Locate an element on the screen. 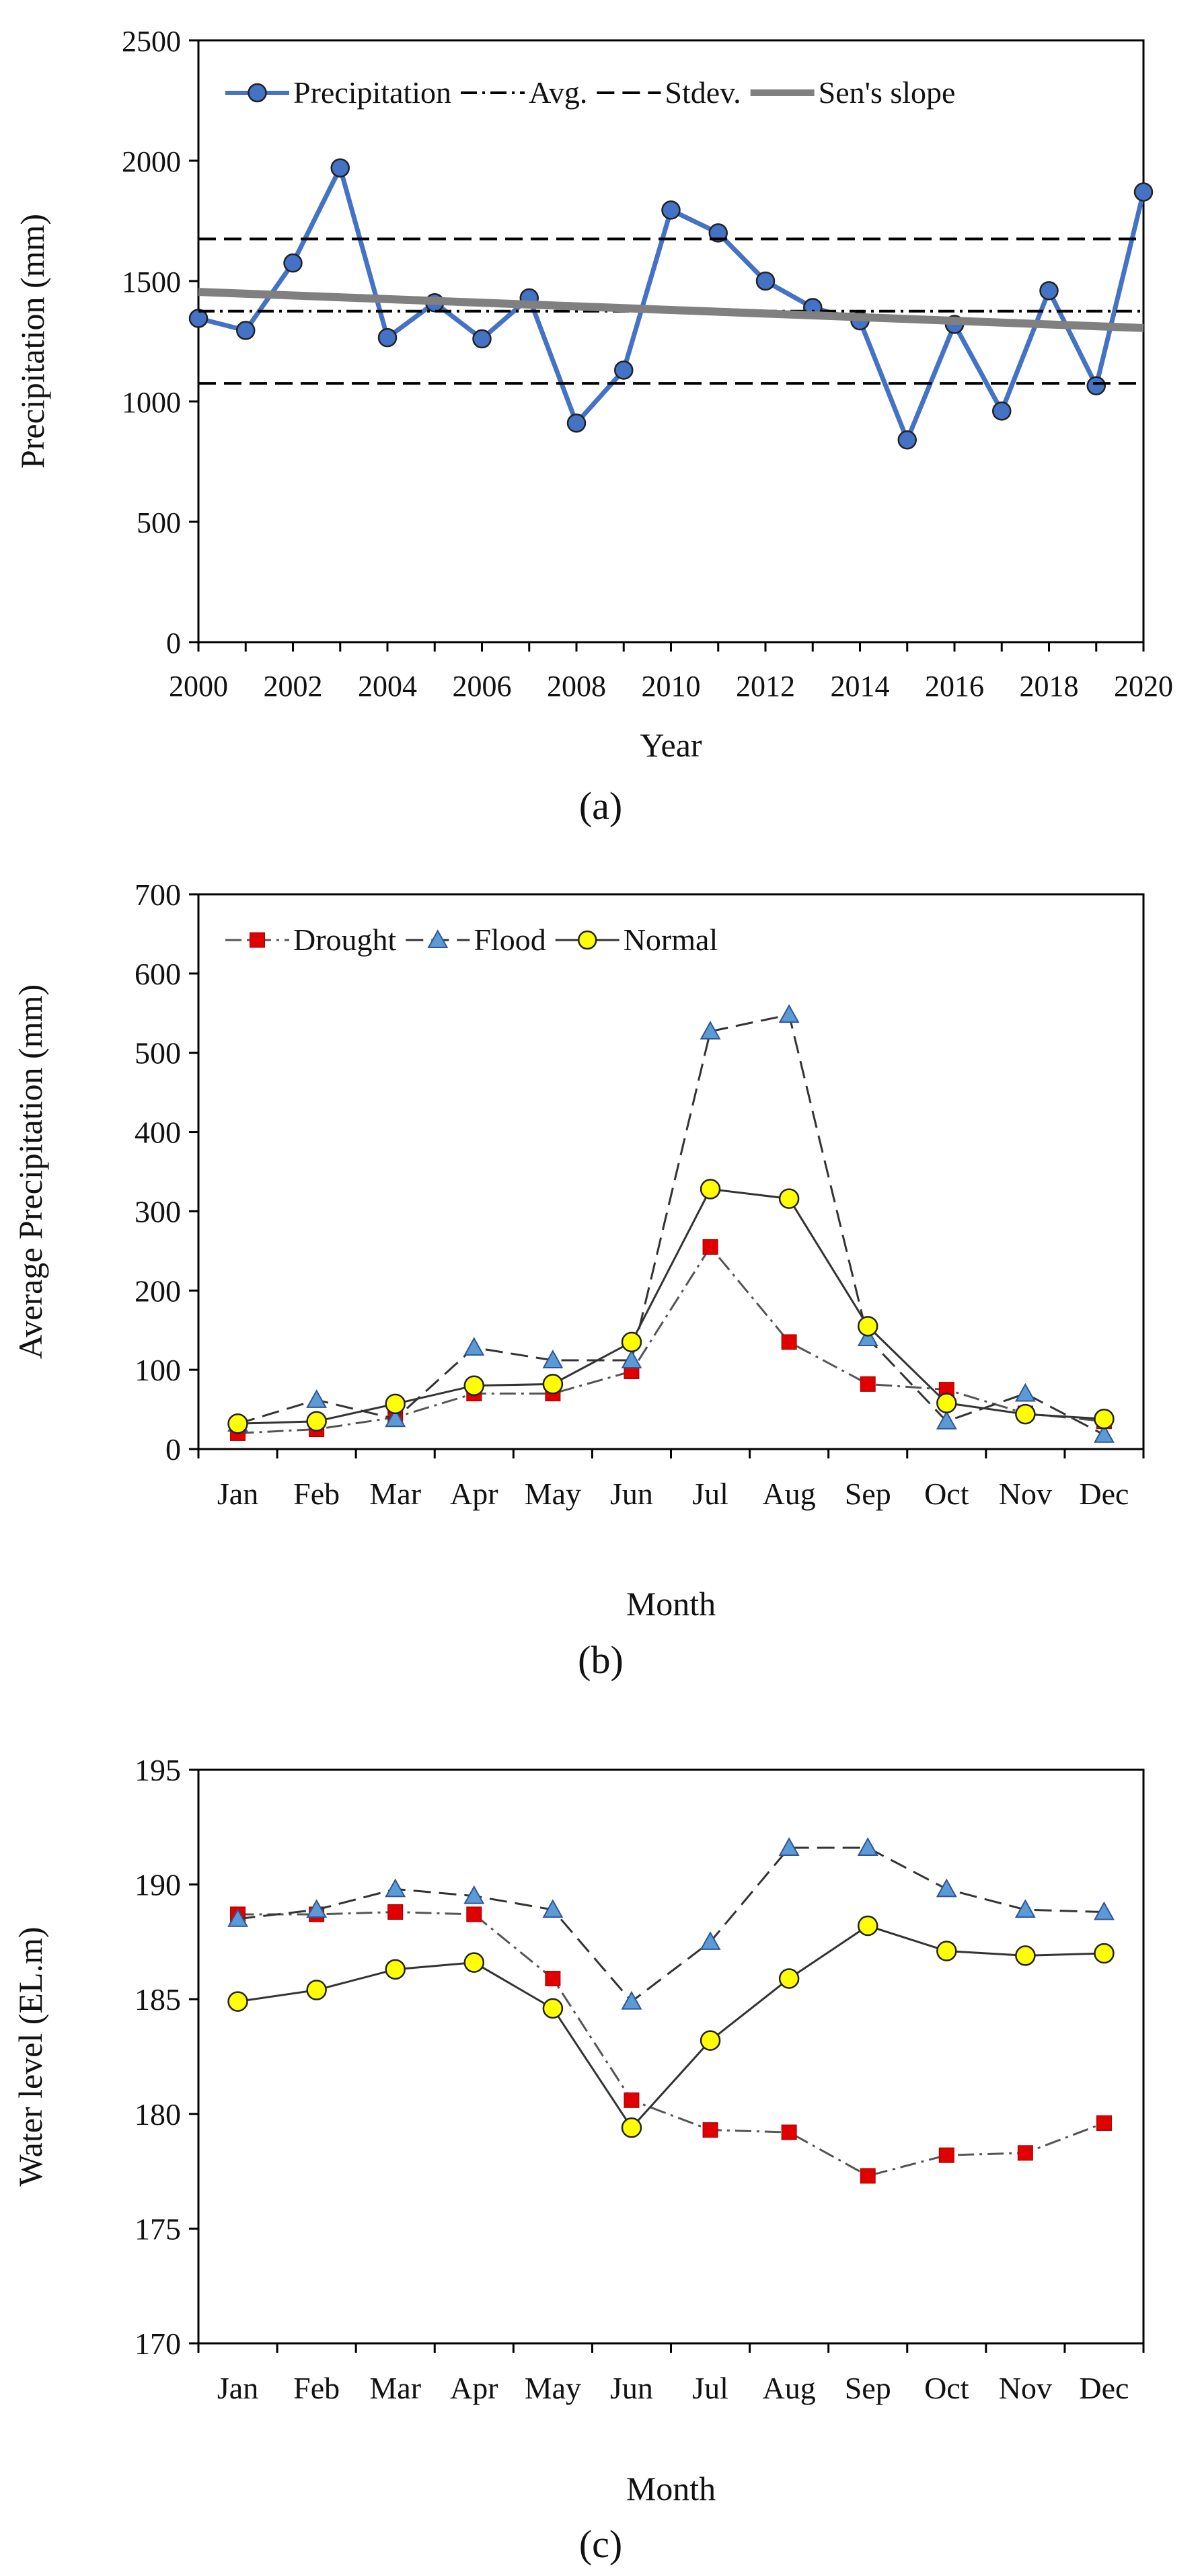 This screenshot has width=1202, height=2576. legend-marker-normal is located at coordinates (587, 940).